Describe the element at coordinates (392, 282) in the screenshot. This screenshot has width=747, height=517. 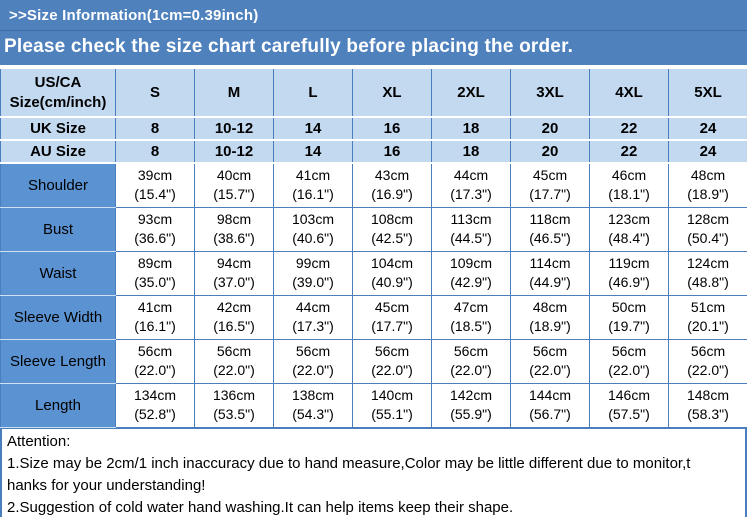
I see `value-inch: (40.9")` at that location.